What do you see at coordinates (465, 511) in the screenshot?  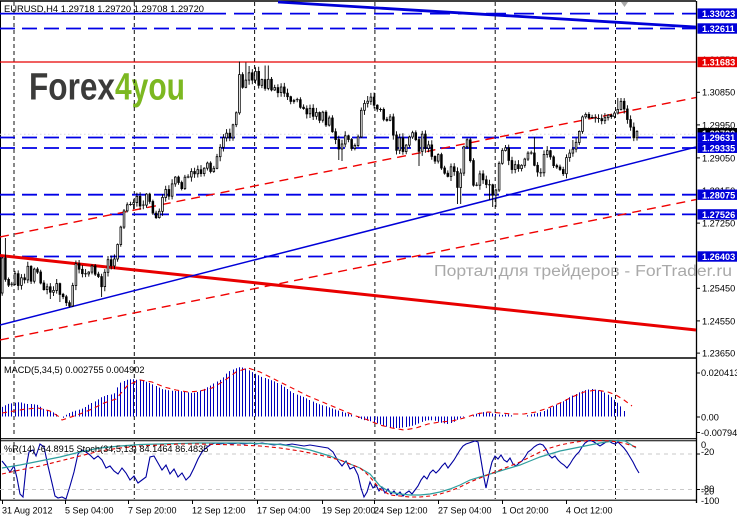 I see `svg-text: 27 Sep 04:00` at bounding box center [465, 511].